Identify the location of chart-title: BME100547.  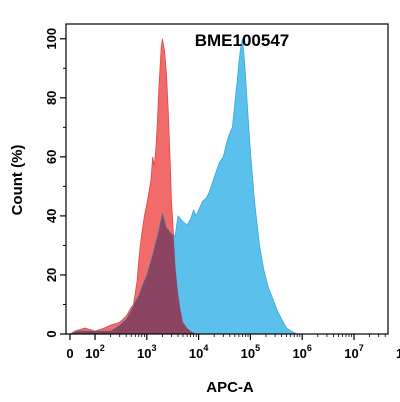
(242, 40).